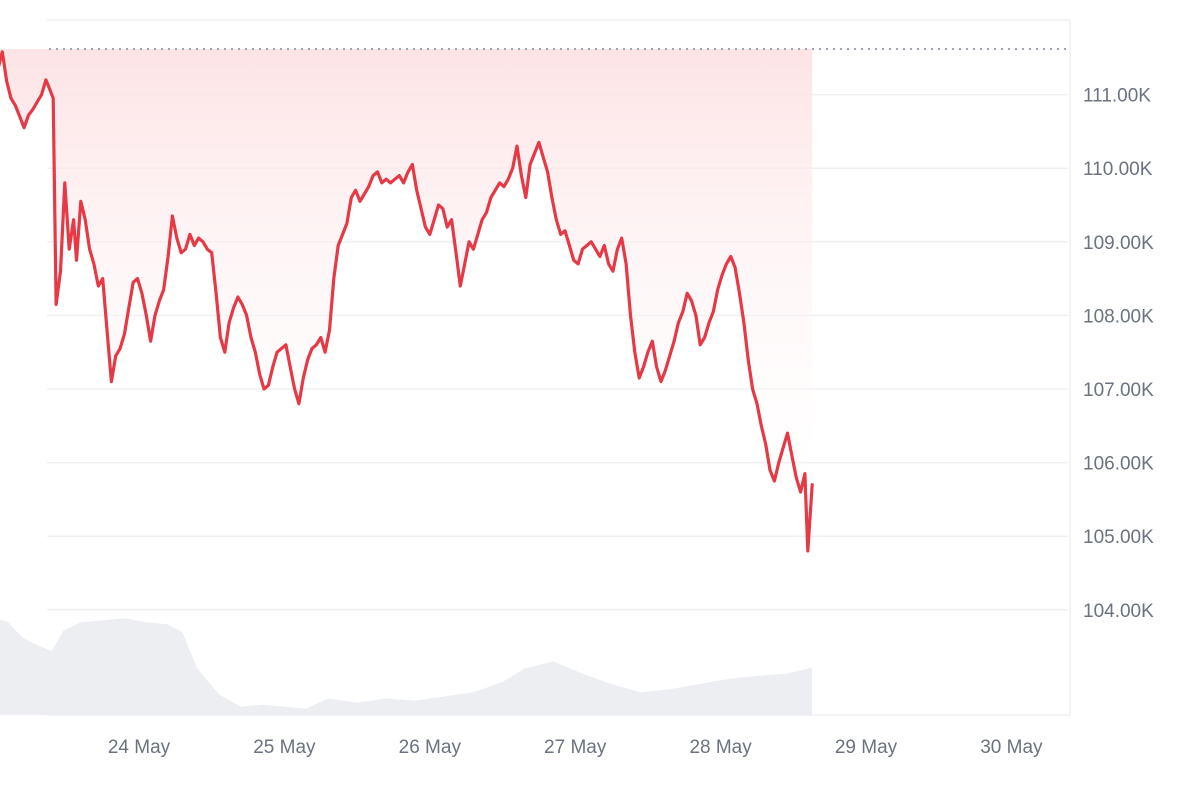 Image resolution: width=1200 pixels, height=800 pixels. I want to click on x-tick-label: 30 May, so click(1011, 747).